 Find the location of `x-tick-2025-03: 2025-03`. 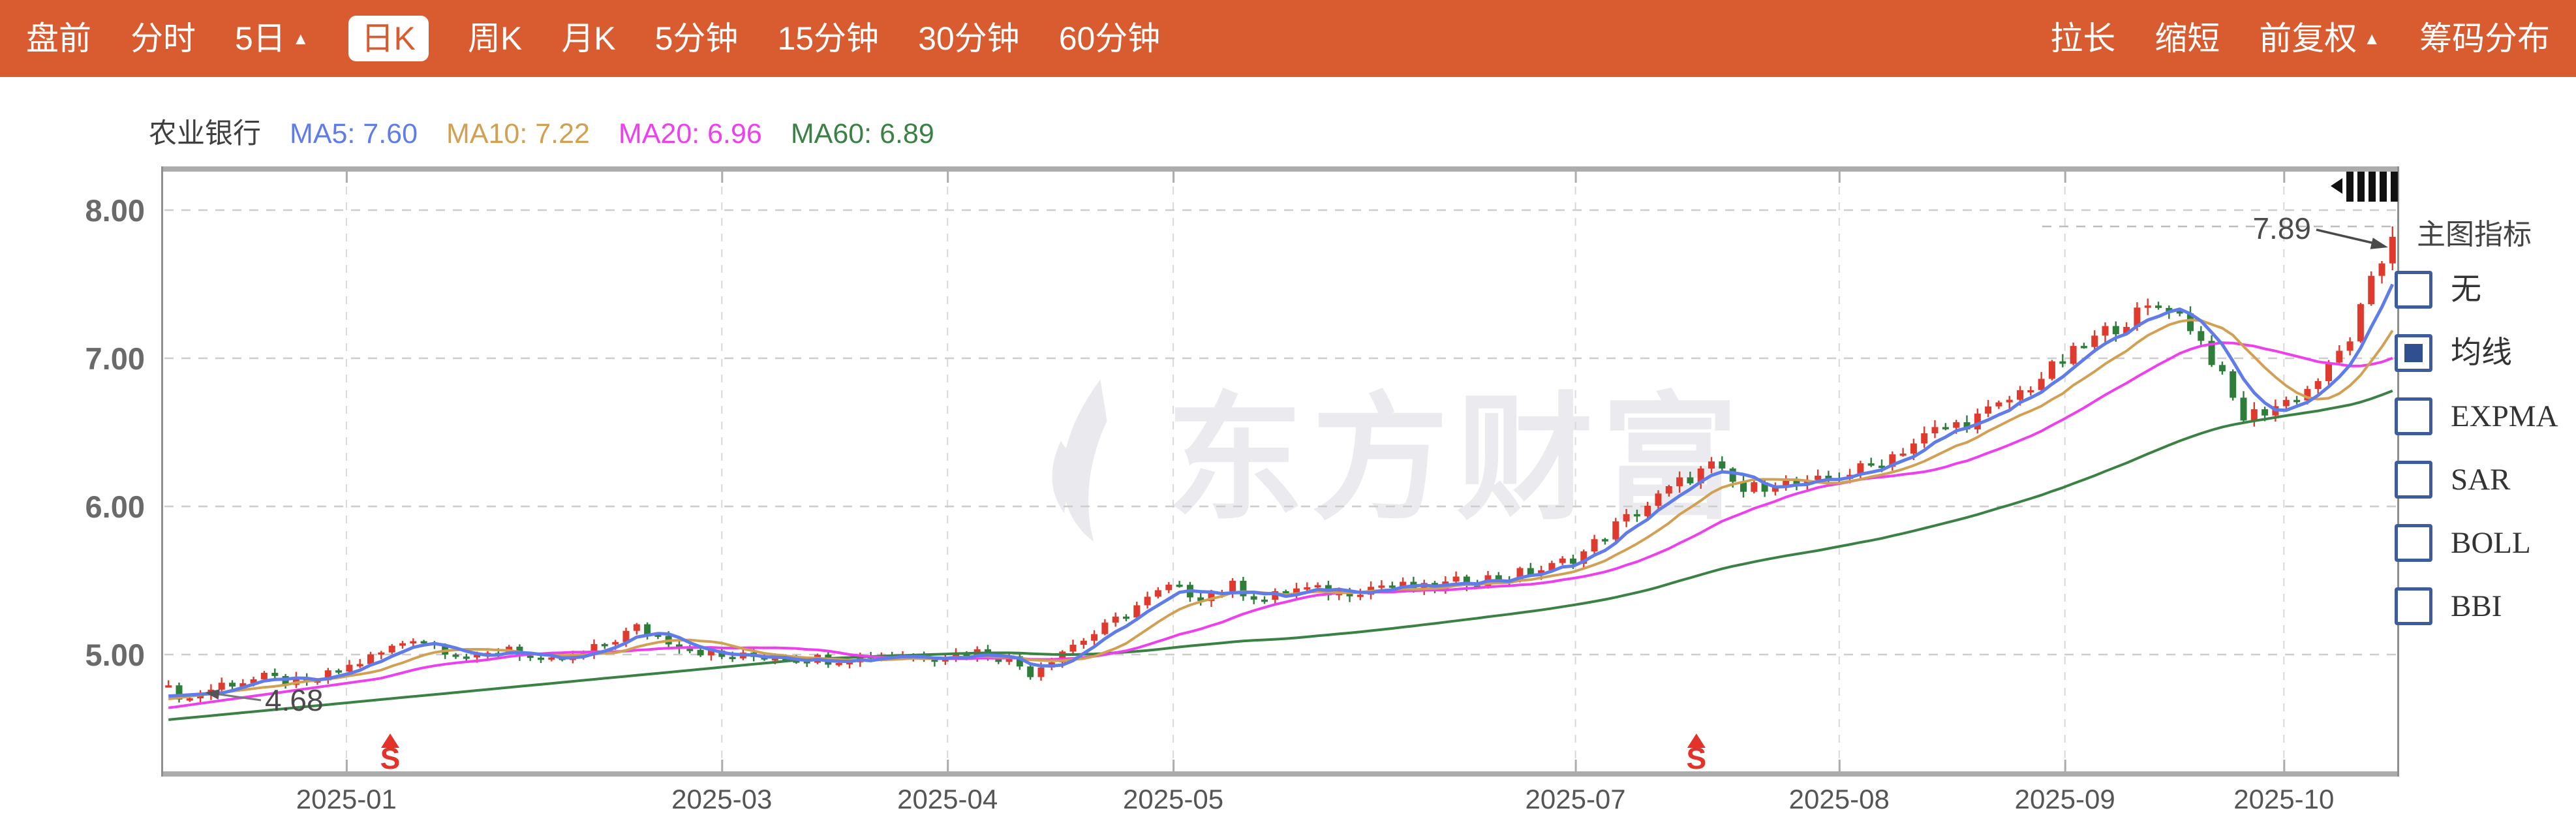

x-tick-2025-03: 2025-03 is located at coordinates (722, 799).